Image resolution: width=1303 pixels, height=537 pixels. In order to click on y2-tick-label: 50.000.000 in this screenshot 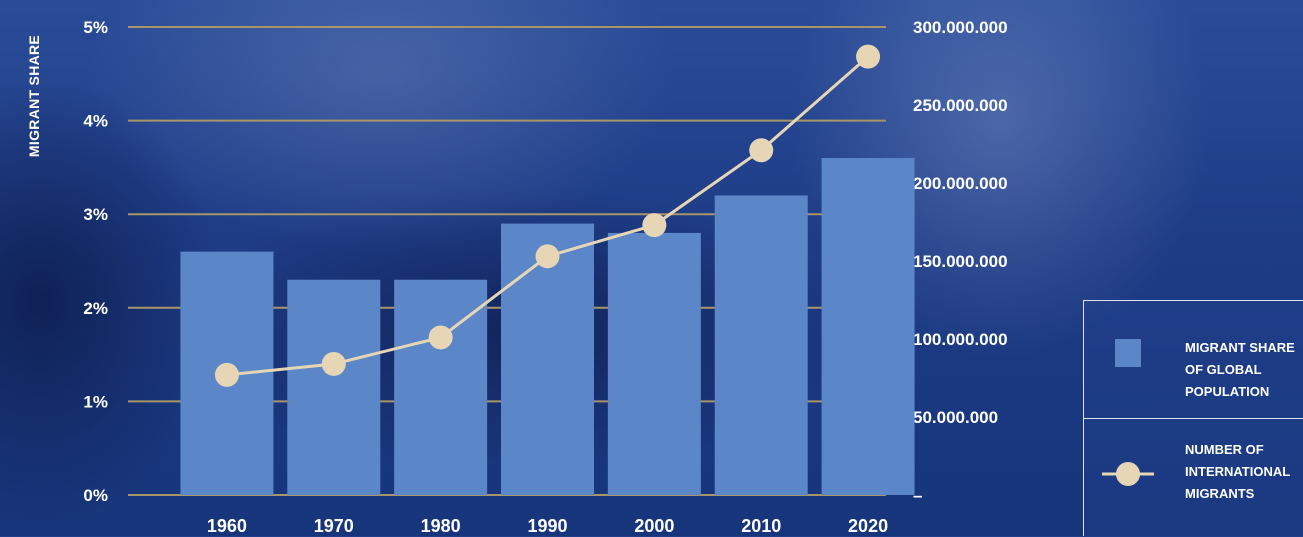, I will do `click(955, 417)`.